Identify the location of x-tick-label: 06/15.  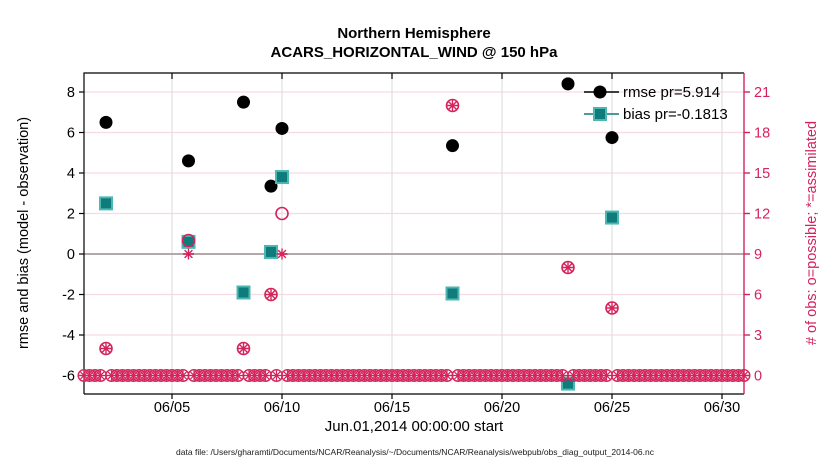
(392, 408).